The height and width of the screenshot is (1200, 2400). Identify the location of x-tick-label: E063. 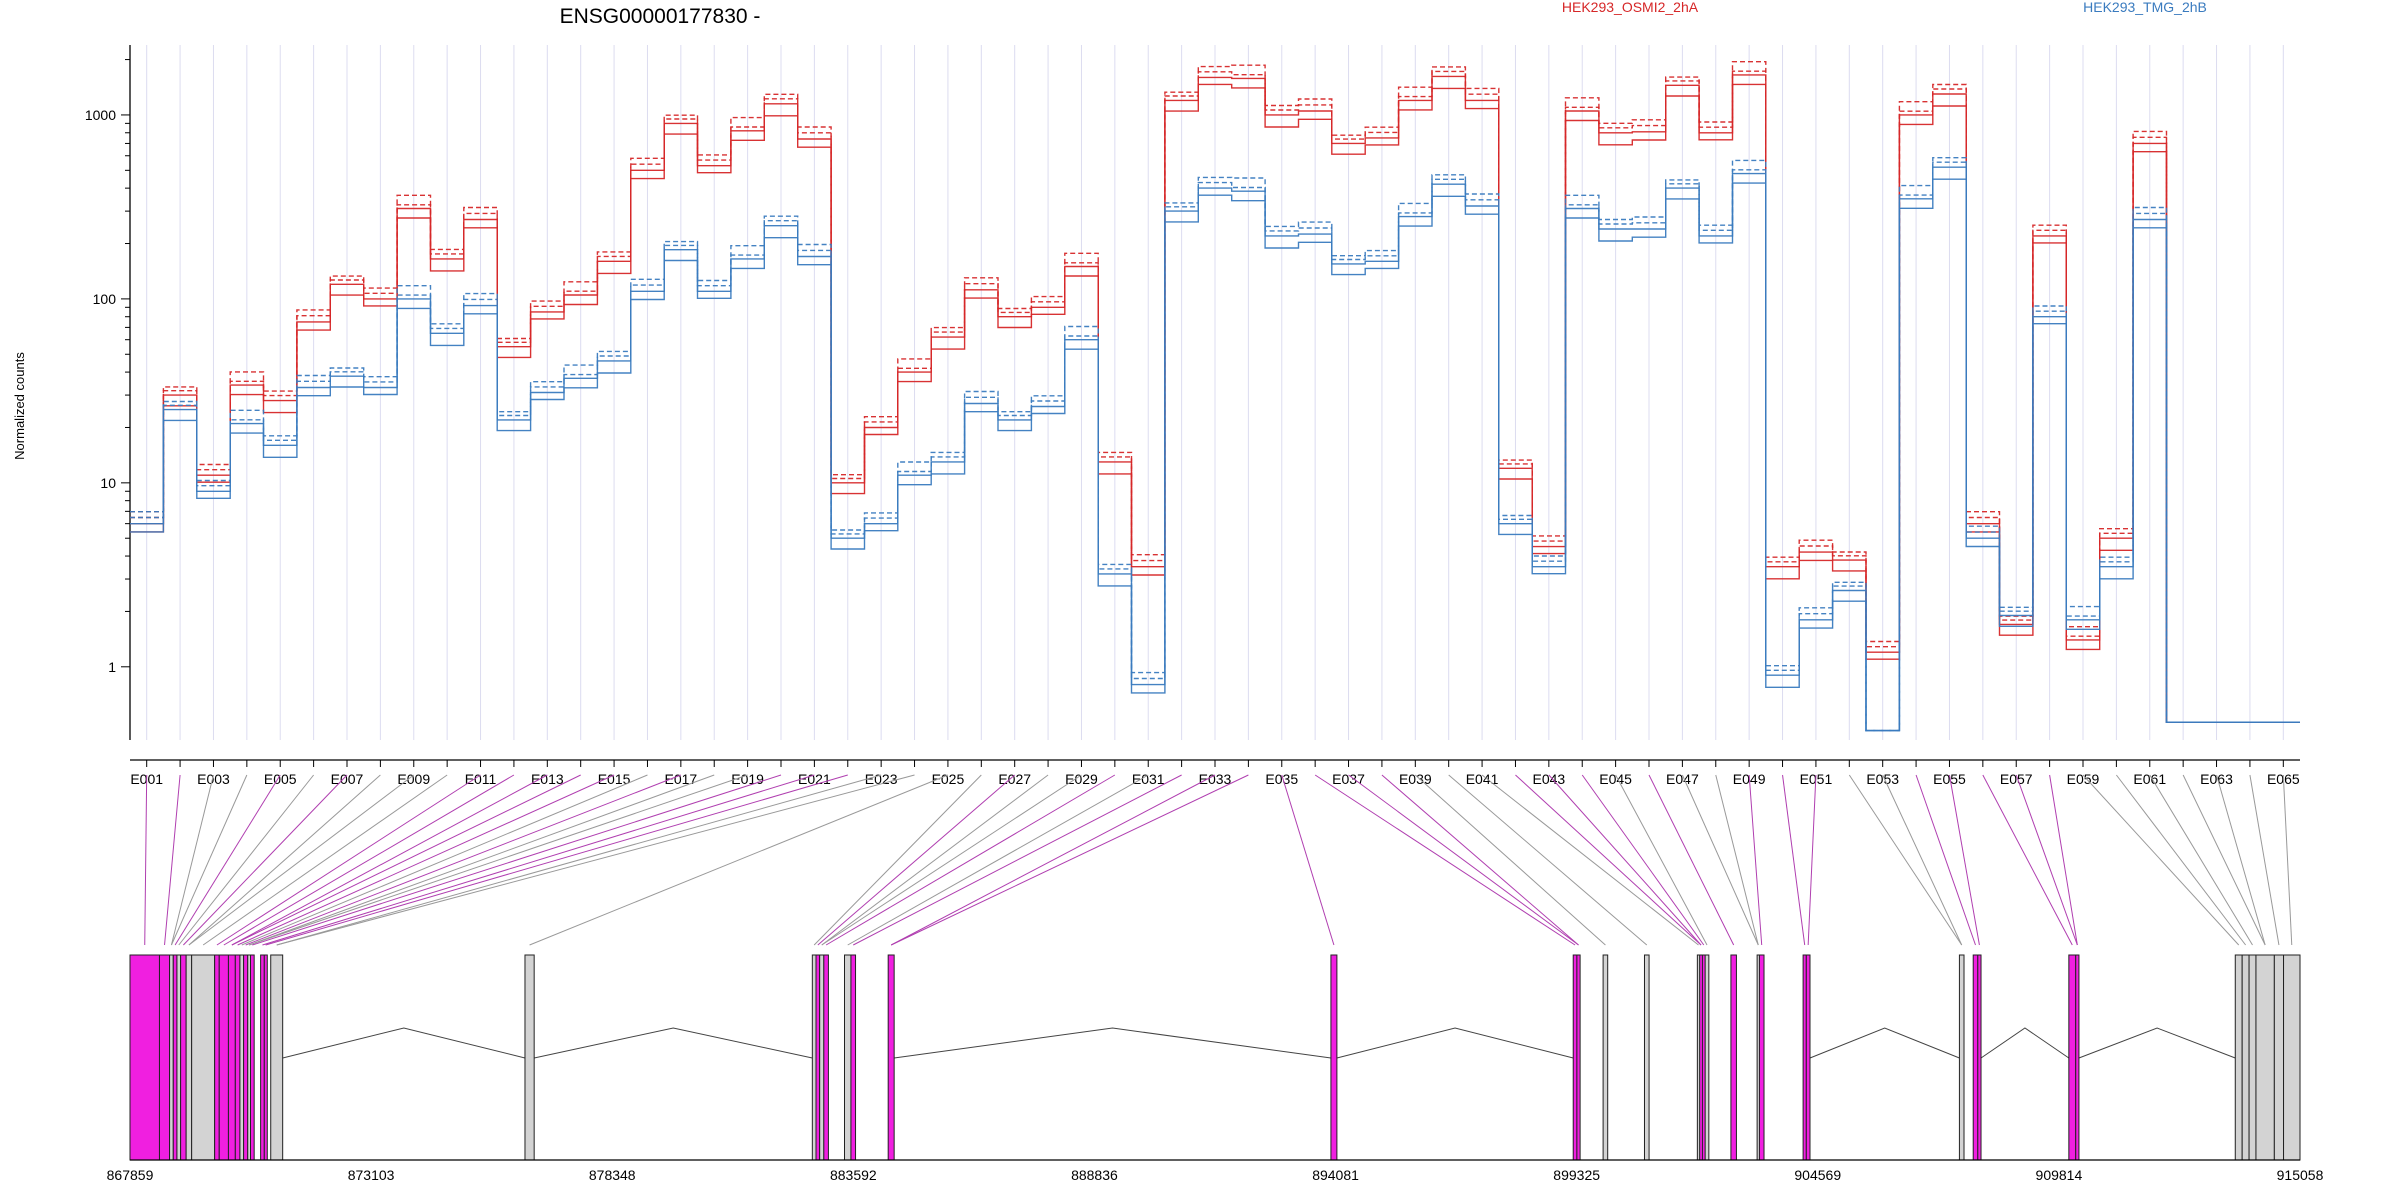
(2216, 779).